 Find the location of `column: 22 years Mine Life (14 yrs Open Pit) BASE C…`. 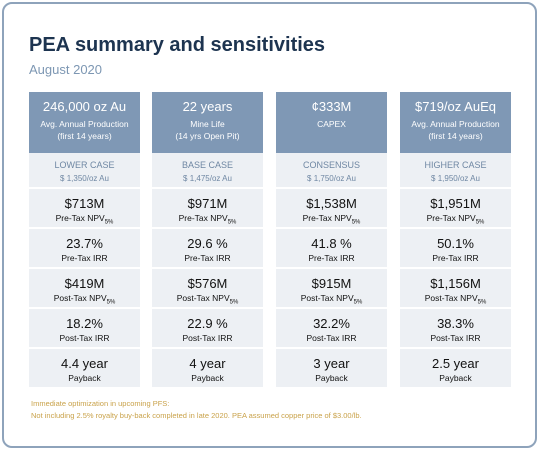

column: 22 years Mine Life (14 yrs Open Pit) BASE C… is located at coordinates (207, 239).